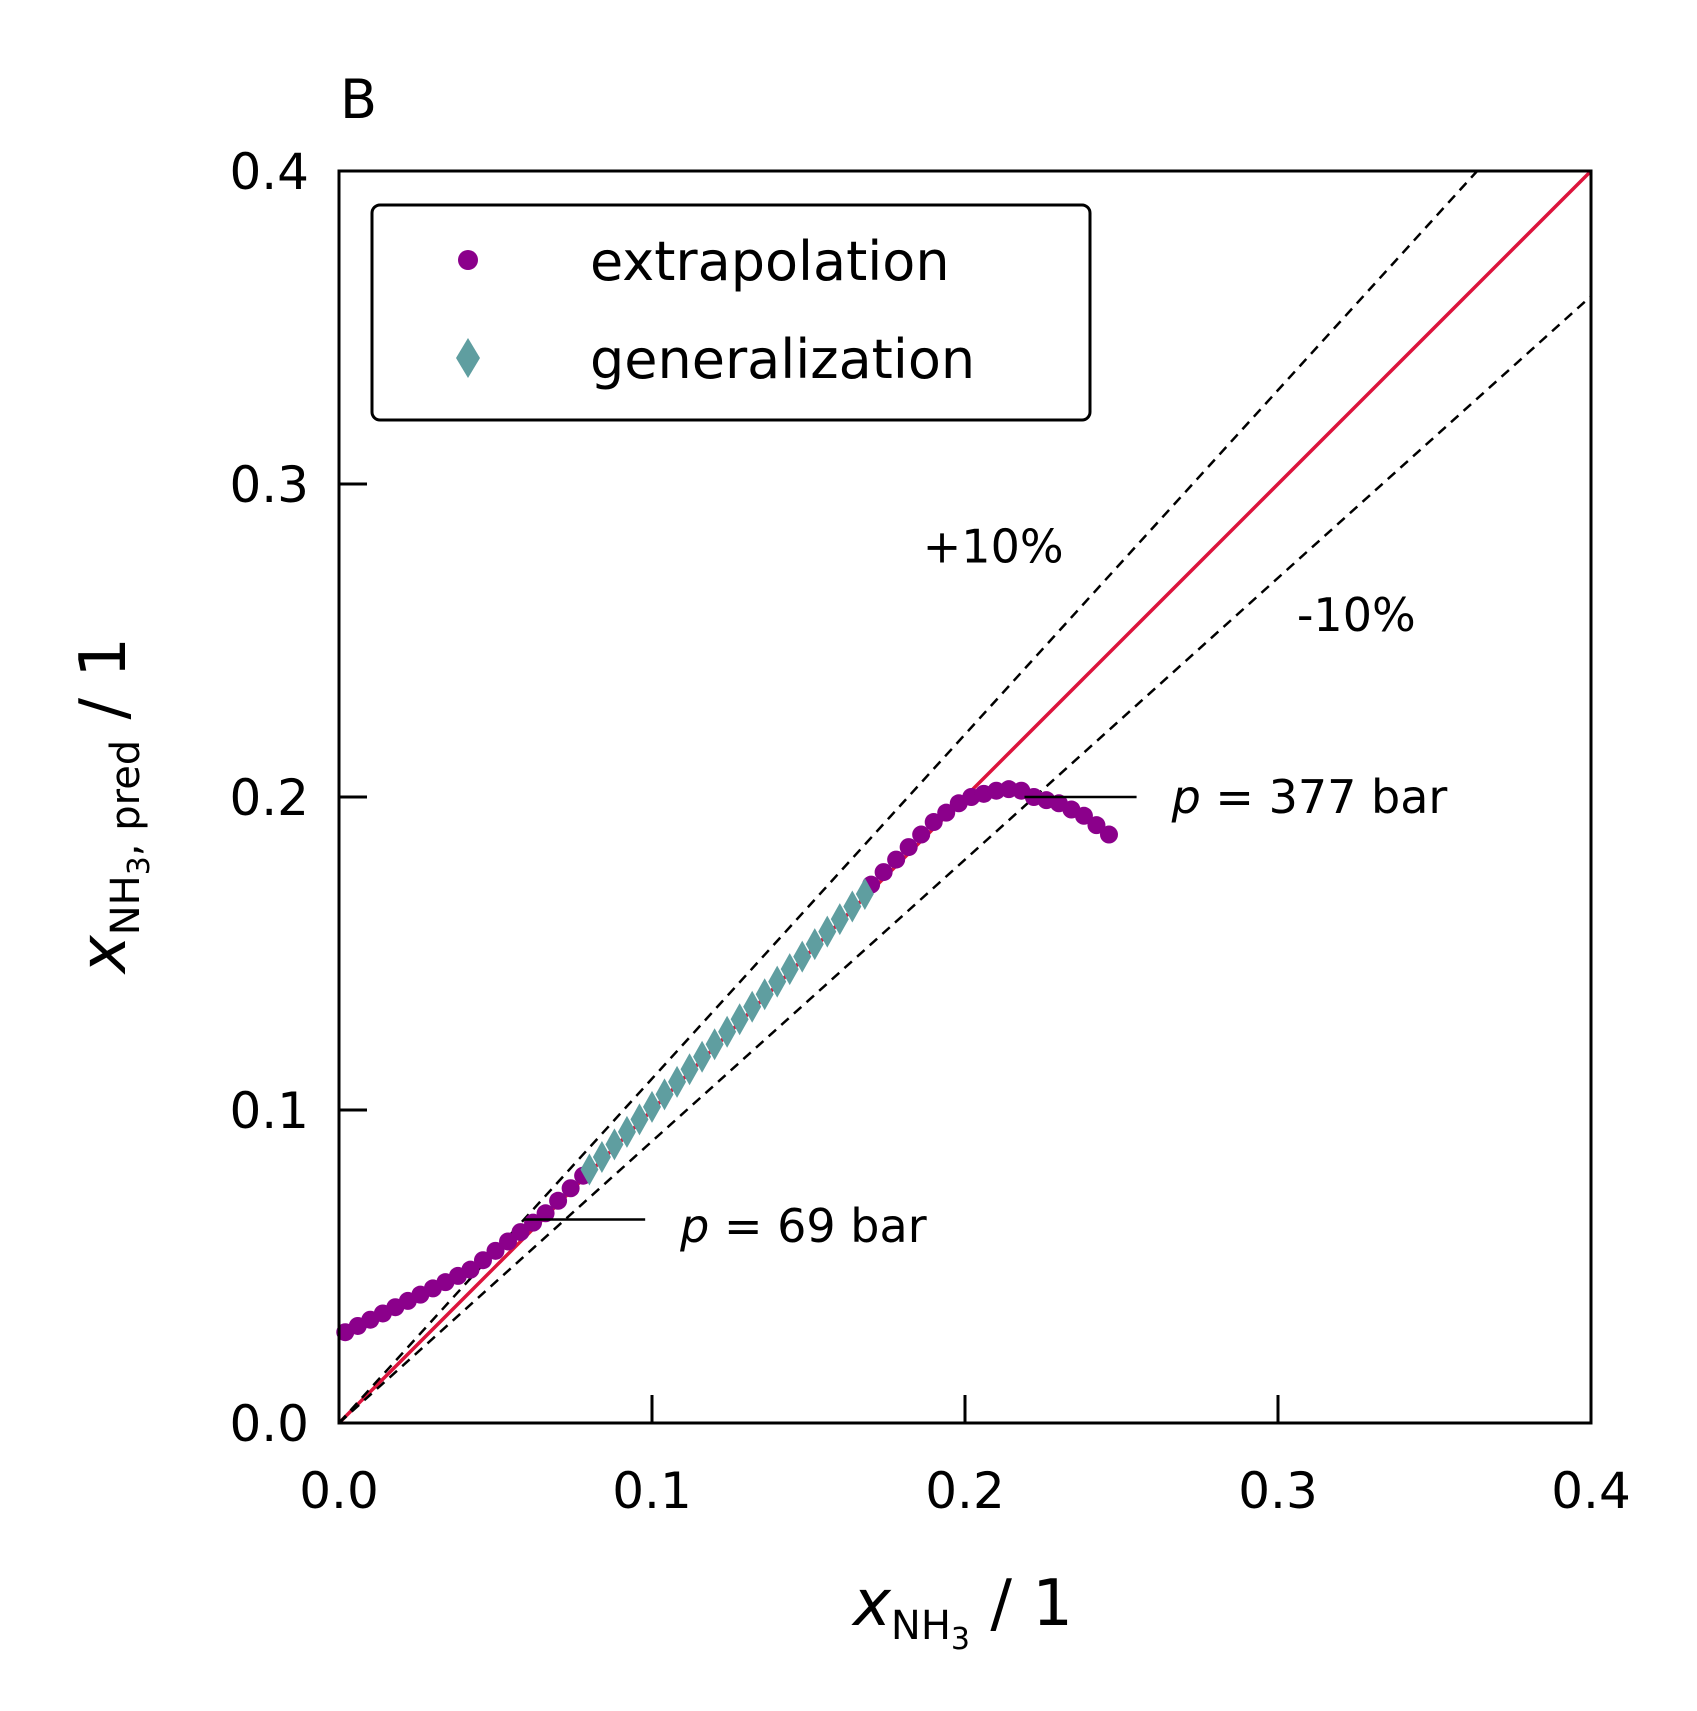 The width and height of the screenshot is (1697, 1711). I want to click on reference-label-minus: -10%, so click(1356, 615).